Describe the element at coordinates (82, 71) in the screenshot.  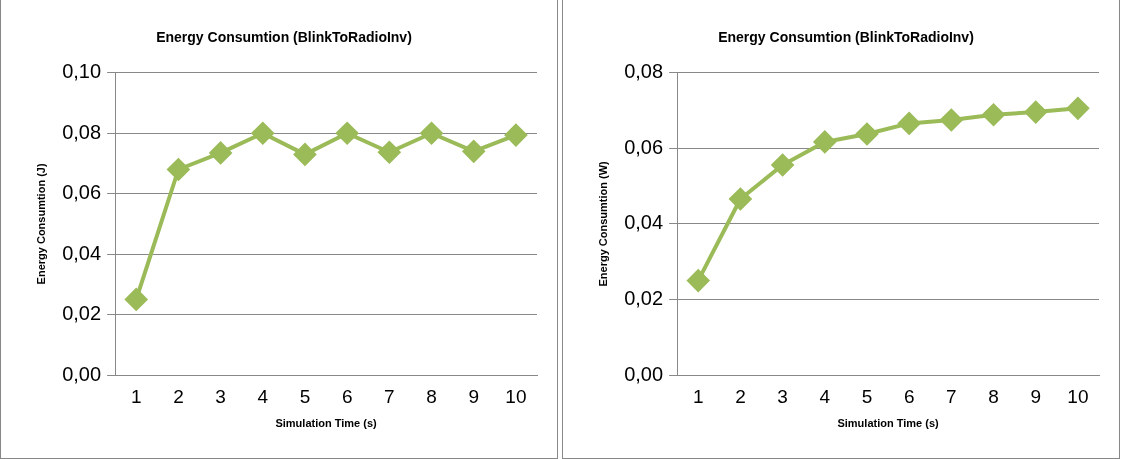
I see `y-tick-label: 0,10` at that location.